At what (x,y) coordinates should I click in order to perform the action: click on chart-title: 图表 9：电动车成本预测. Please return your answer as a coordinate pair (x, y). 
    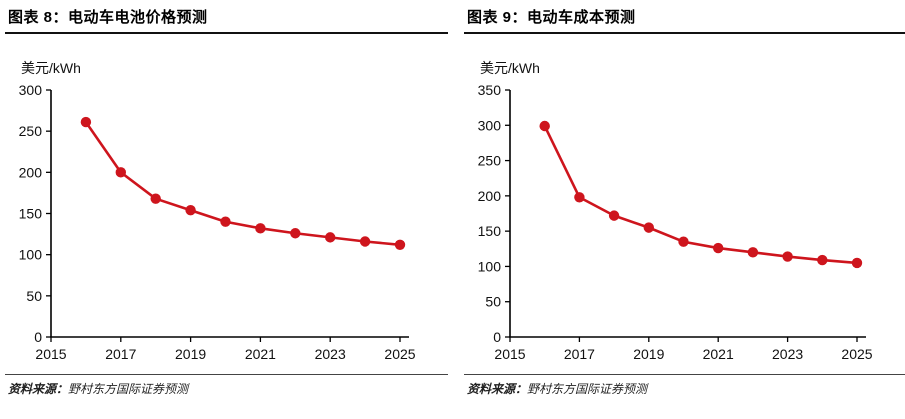
    Looking at the image, I should click on (551, 17).